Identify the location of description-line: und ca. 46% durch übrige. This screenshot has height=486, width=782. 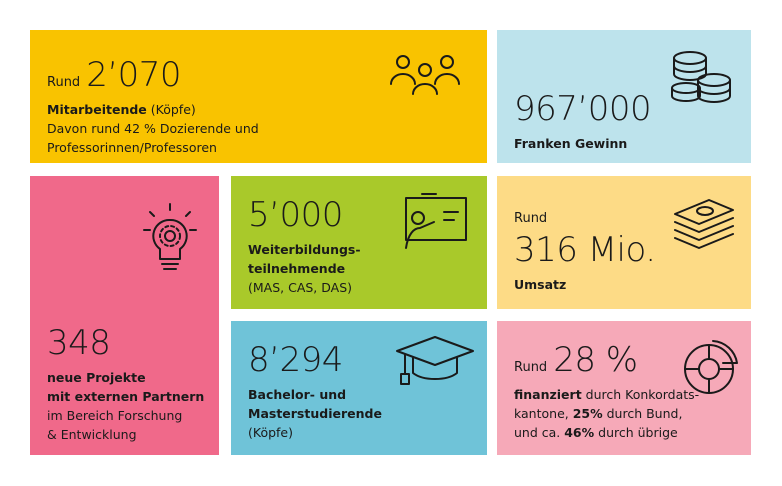
(606, 432).